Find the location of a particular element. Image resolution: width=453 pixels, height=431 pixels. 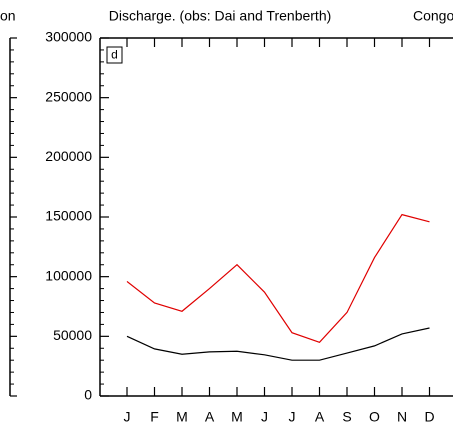

y-tick-label: 50000 is located at coordinates (72, 335).